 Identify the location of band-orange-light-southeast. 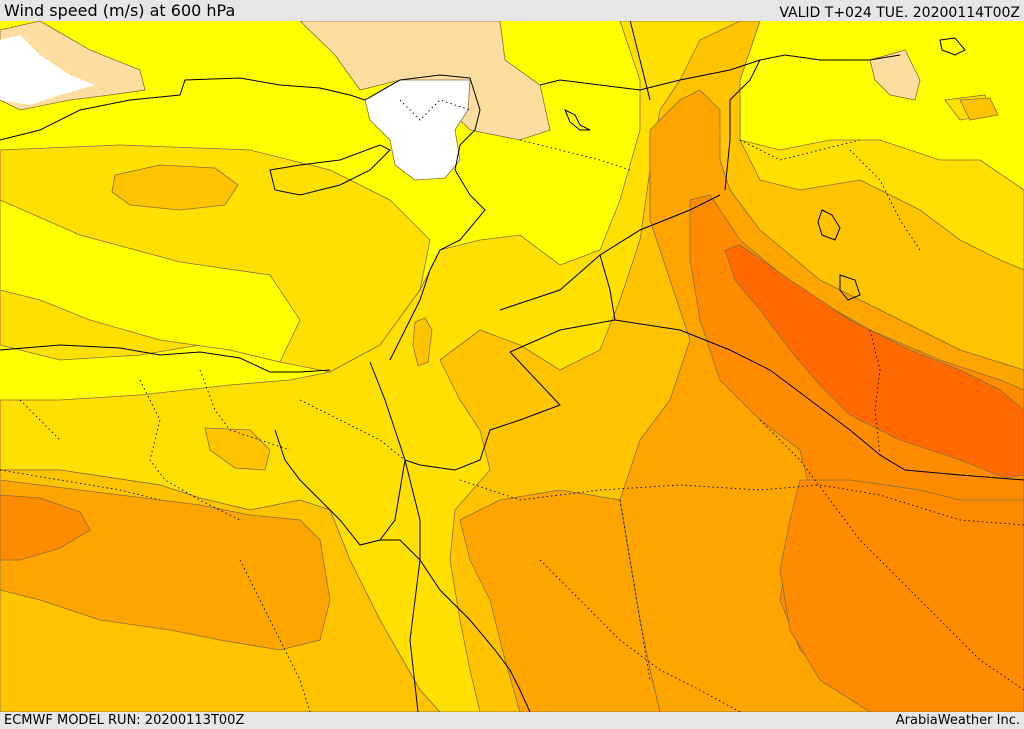
(560, 600).